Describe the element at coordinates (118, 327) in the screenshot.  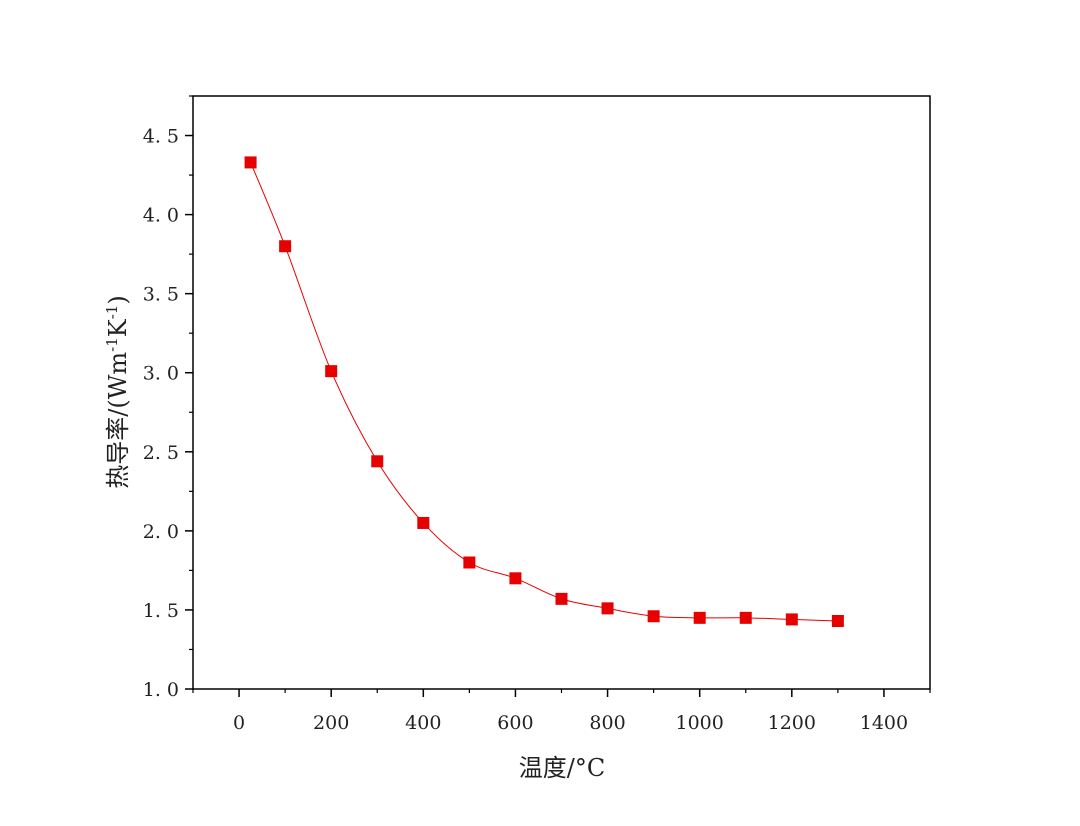
I see `y-axis-title-mid: K` at that location.